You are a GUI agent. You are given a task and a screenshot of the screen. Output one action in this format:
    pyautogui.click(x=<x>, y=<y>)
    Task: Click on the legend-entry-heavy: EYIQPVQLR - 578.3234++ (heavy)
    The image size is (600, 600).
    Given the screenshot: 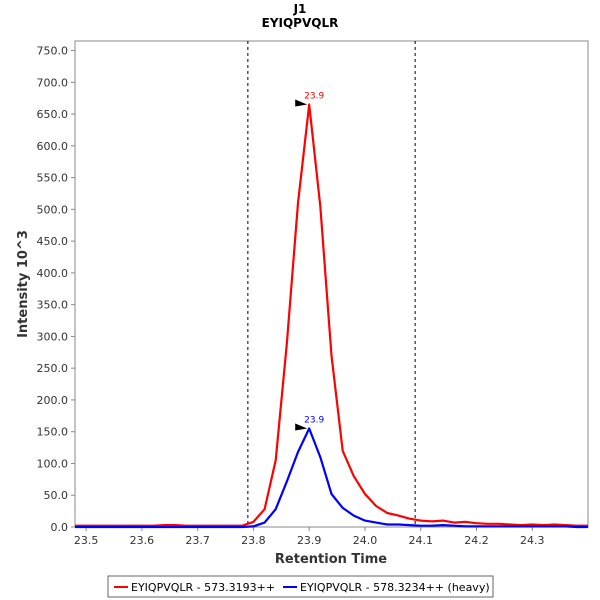 What is the action you would take?
    pyautogui.click(x=395, y=587)
    